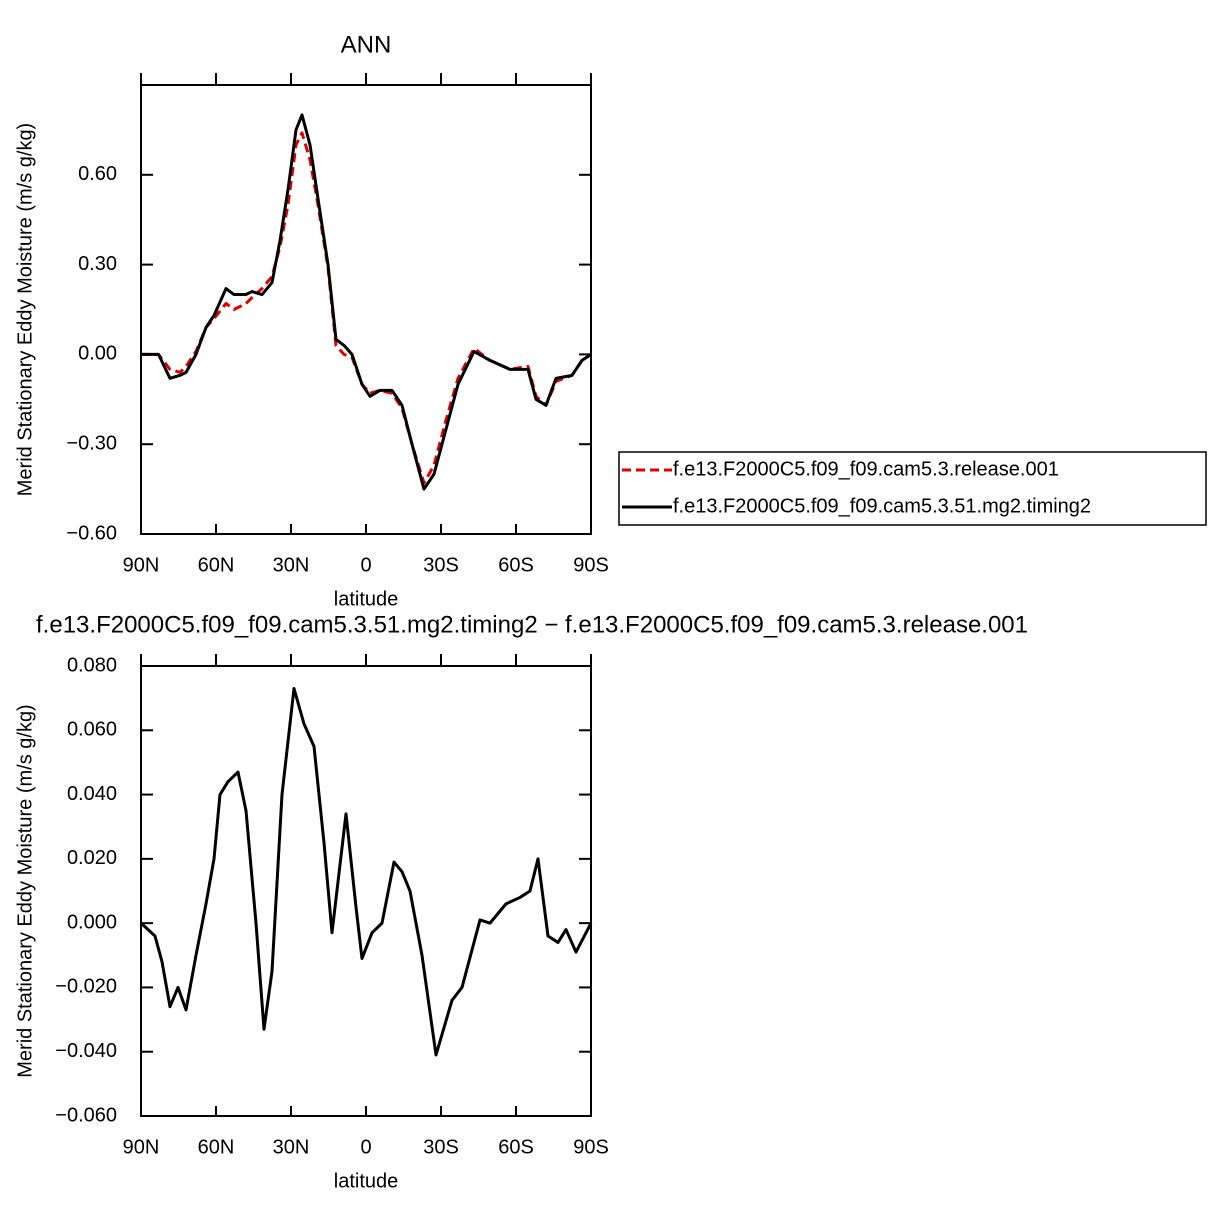 The image size is (1224, 1224). Describe the element at coordinates (86, 987) in the screenshot. I see `y-tick-label: −0.020` at that location.